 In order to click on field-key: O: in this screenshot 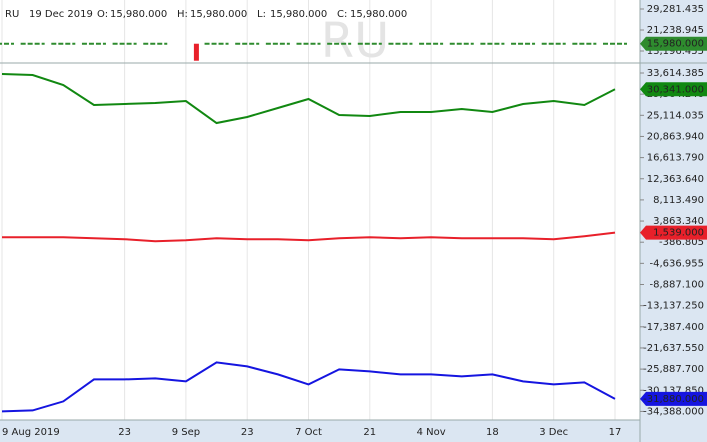, I will do `click(102, 14)`.